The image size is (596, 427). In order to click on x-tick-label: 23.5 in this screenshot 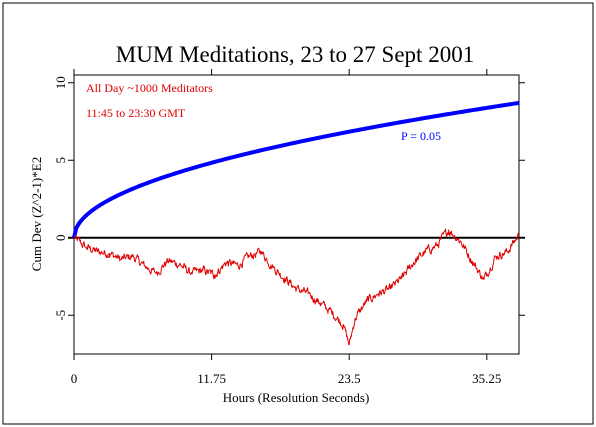, I will do `click(349, 378)`.